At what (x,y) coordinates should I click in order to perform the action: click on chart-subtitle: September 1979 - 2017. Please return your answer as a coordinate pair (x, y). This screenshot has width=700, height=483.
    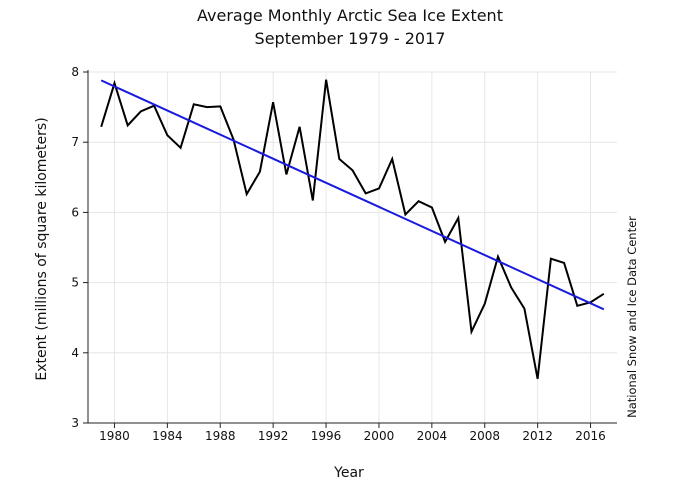
    Looking at the image, I should click on (350, 38).